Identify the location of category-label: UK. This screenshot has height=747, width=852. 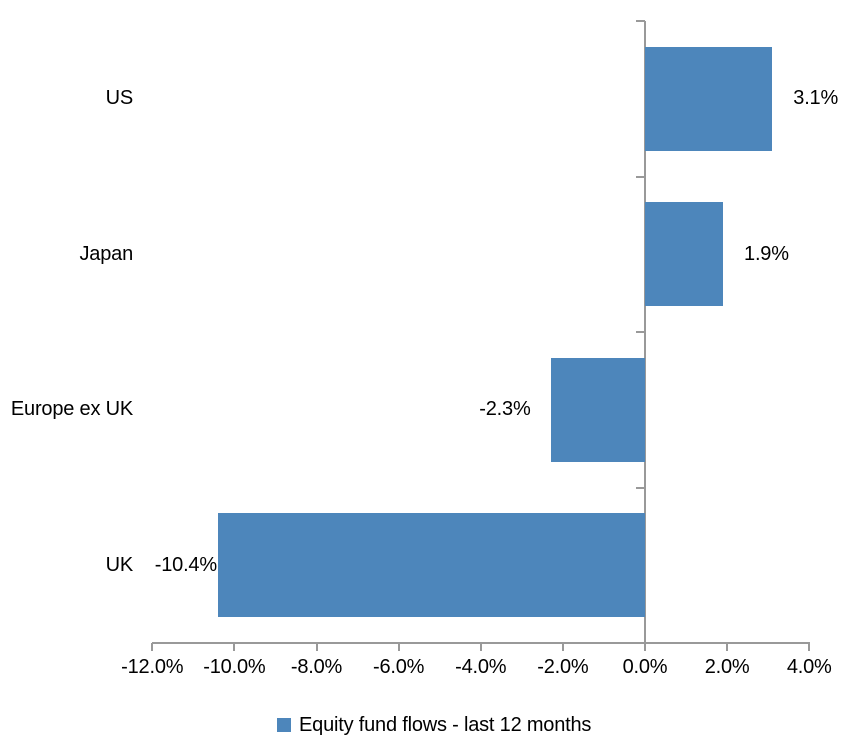
(119, 564).